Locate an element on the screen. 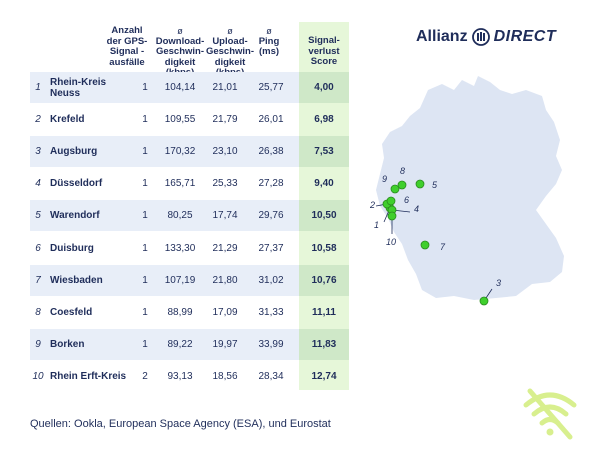 The height and width of the screenshot is (457, 602). map-marker-label: 3 is located at coordinates (498, 283).